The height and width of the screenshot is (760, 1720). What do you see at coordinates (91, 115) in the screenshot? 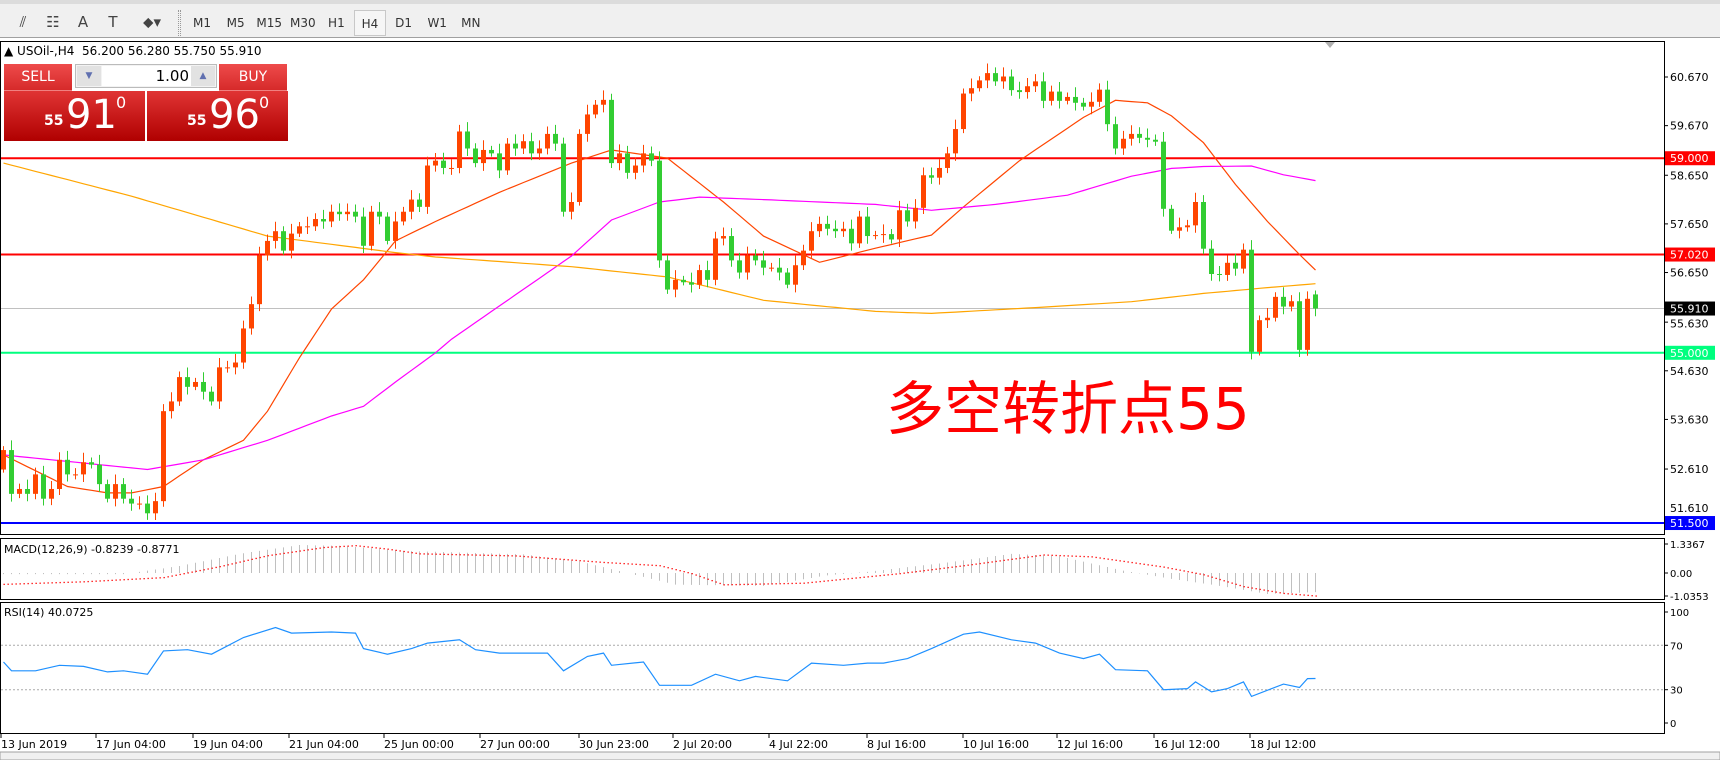
I see `sell-price-main: 91` at bounding box center [91, 115].